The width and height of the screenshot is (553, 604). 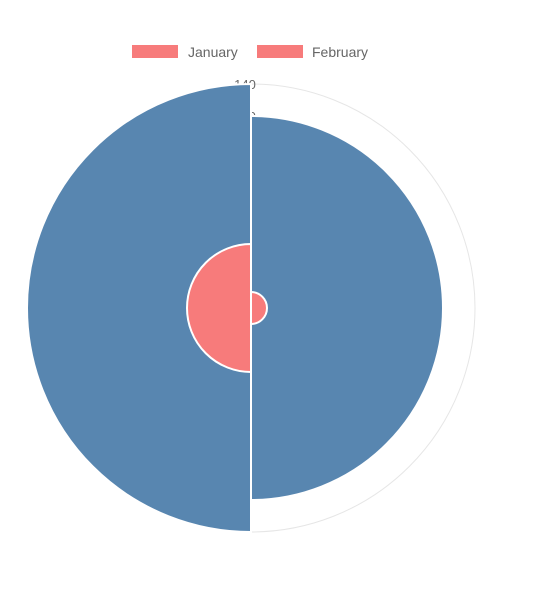 What do you see at coordinates (280, 51) in the screenshot?
I see `legend-swatch-february` at bounding box center [280, 51].